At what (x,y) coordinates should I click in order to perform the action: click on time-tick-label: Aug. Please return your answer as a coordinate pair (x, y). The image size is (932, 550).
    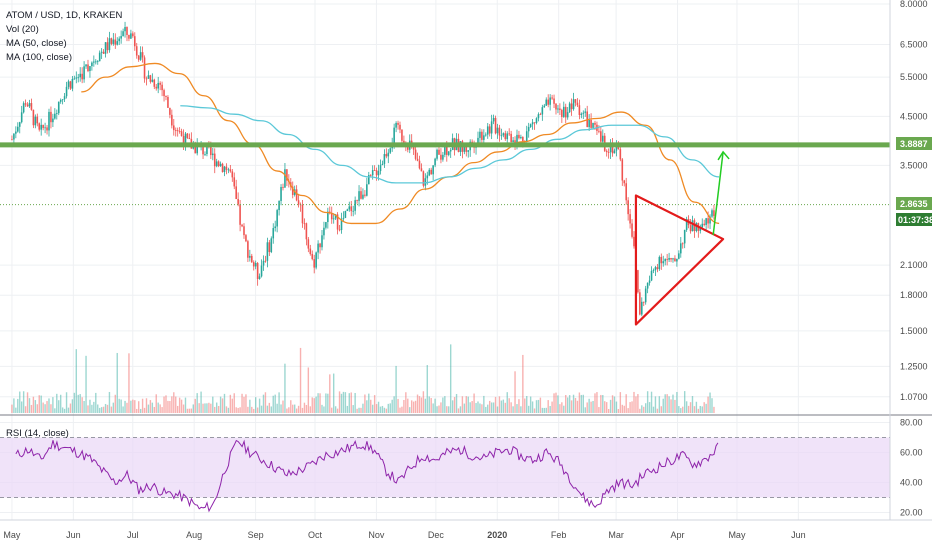
    Looking at the image, I should click on (194, 535).